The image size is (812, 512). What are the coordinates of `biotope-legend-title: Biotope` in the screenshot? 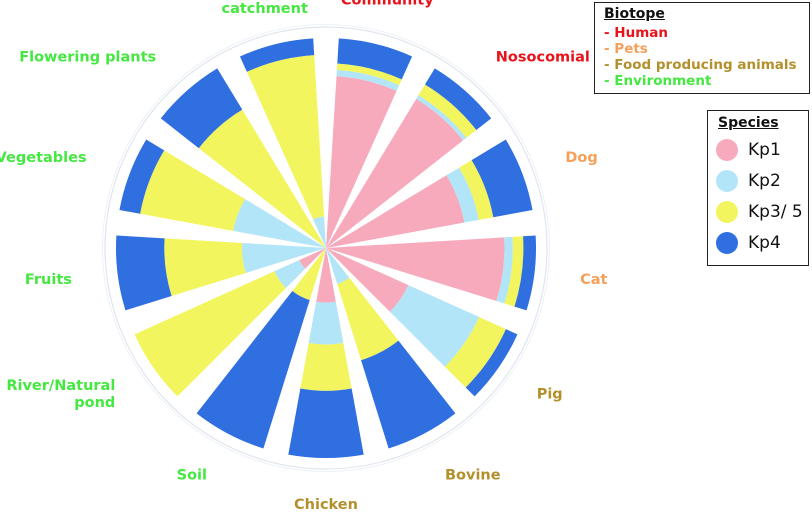 It's located at (634, 14).